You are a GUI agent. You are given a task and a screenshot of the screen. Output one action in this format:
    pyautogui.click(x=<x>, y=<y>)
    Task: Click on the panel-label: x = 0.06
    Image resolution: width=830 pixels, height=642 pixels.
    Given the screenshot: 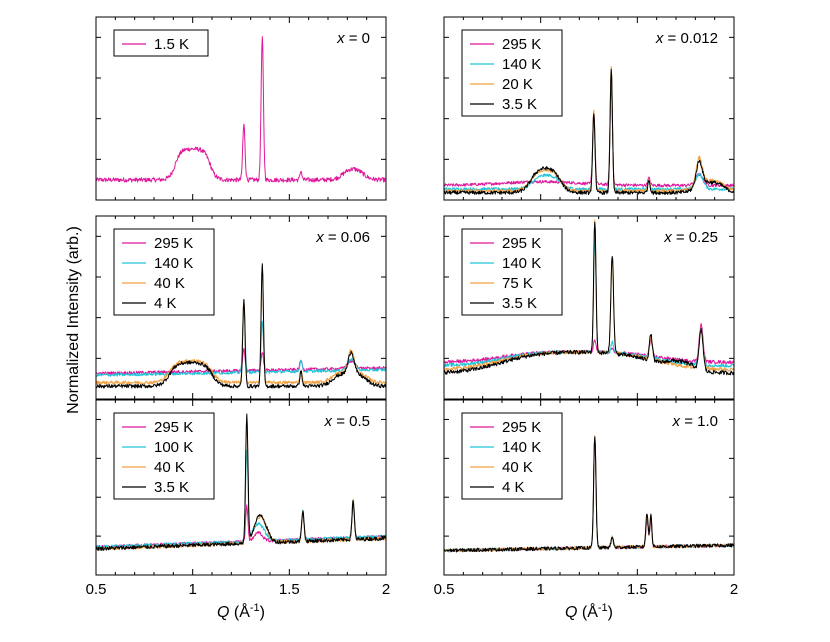 What is the action you would take?
    pyautogui.click(x=342, y=237)
    